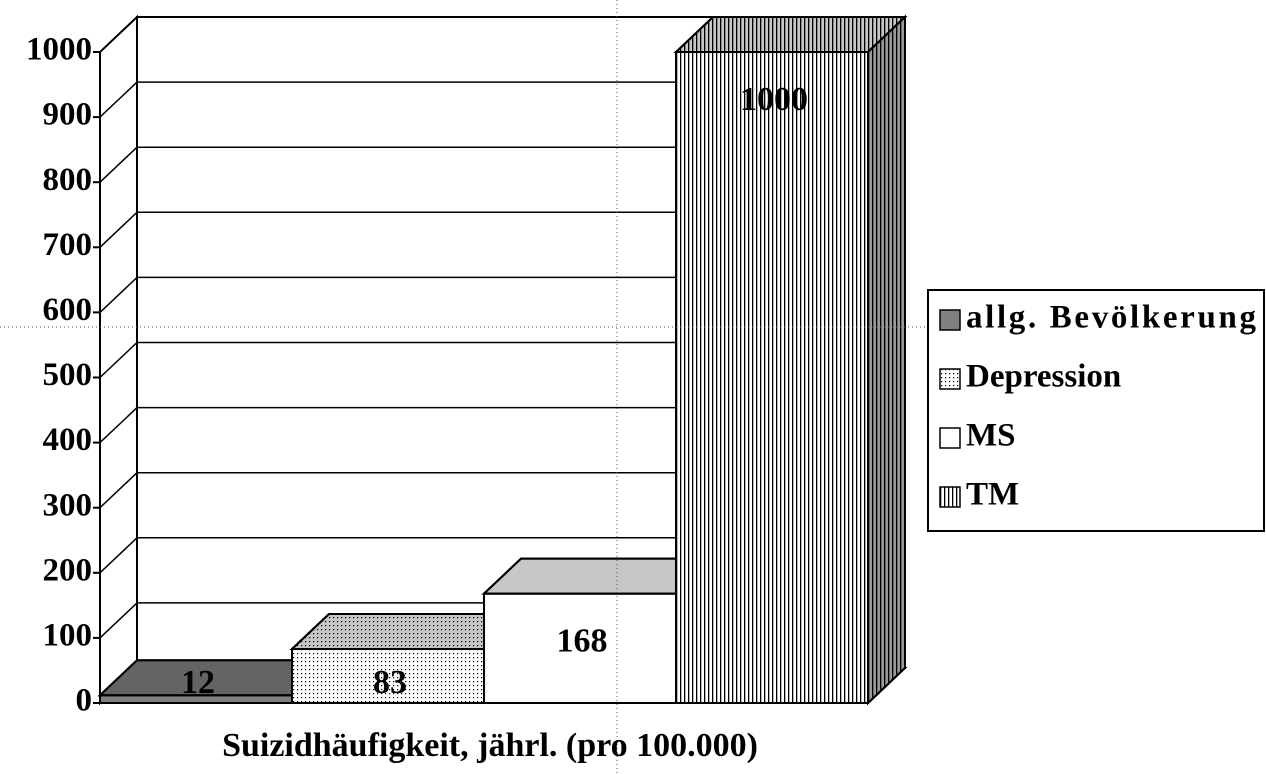 This screenshot has height=774, width=1266. Describe the element at coordinates (68, 440) in the screenshot. I see `y-tick-label: 400` at that location.